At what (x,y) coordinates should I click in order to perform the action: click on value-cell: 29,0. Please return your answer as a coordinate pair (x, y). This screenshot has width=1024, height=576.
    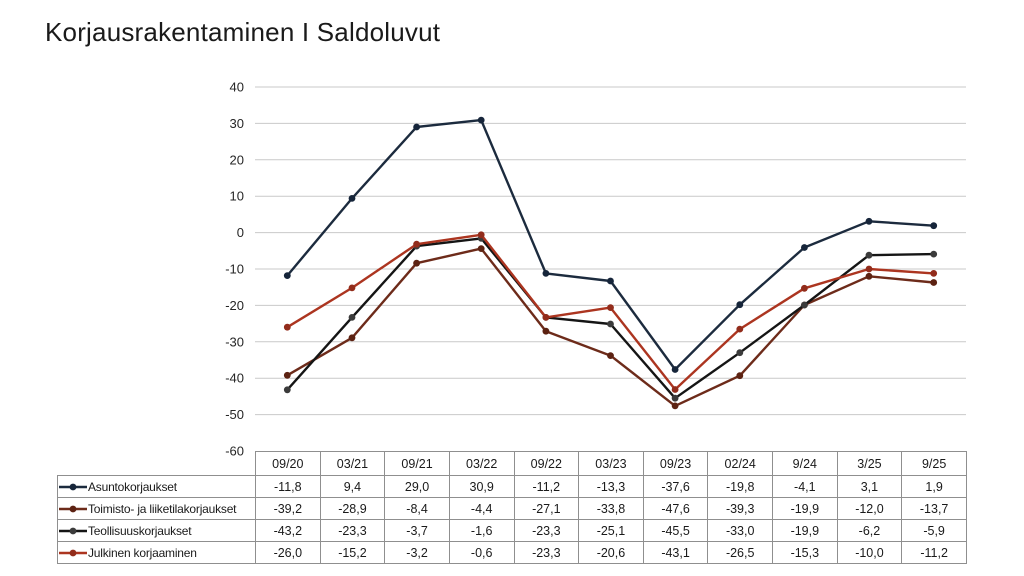
    Looking at the image, I should click on (417, 486).